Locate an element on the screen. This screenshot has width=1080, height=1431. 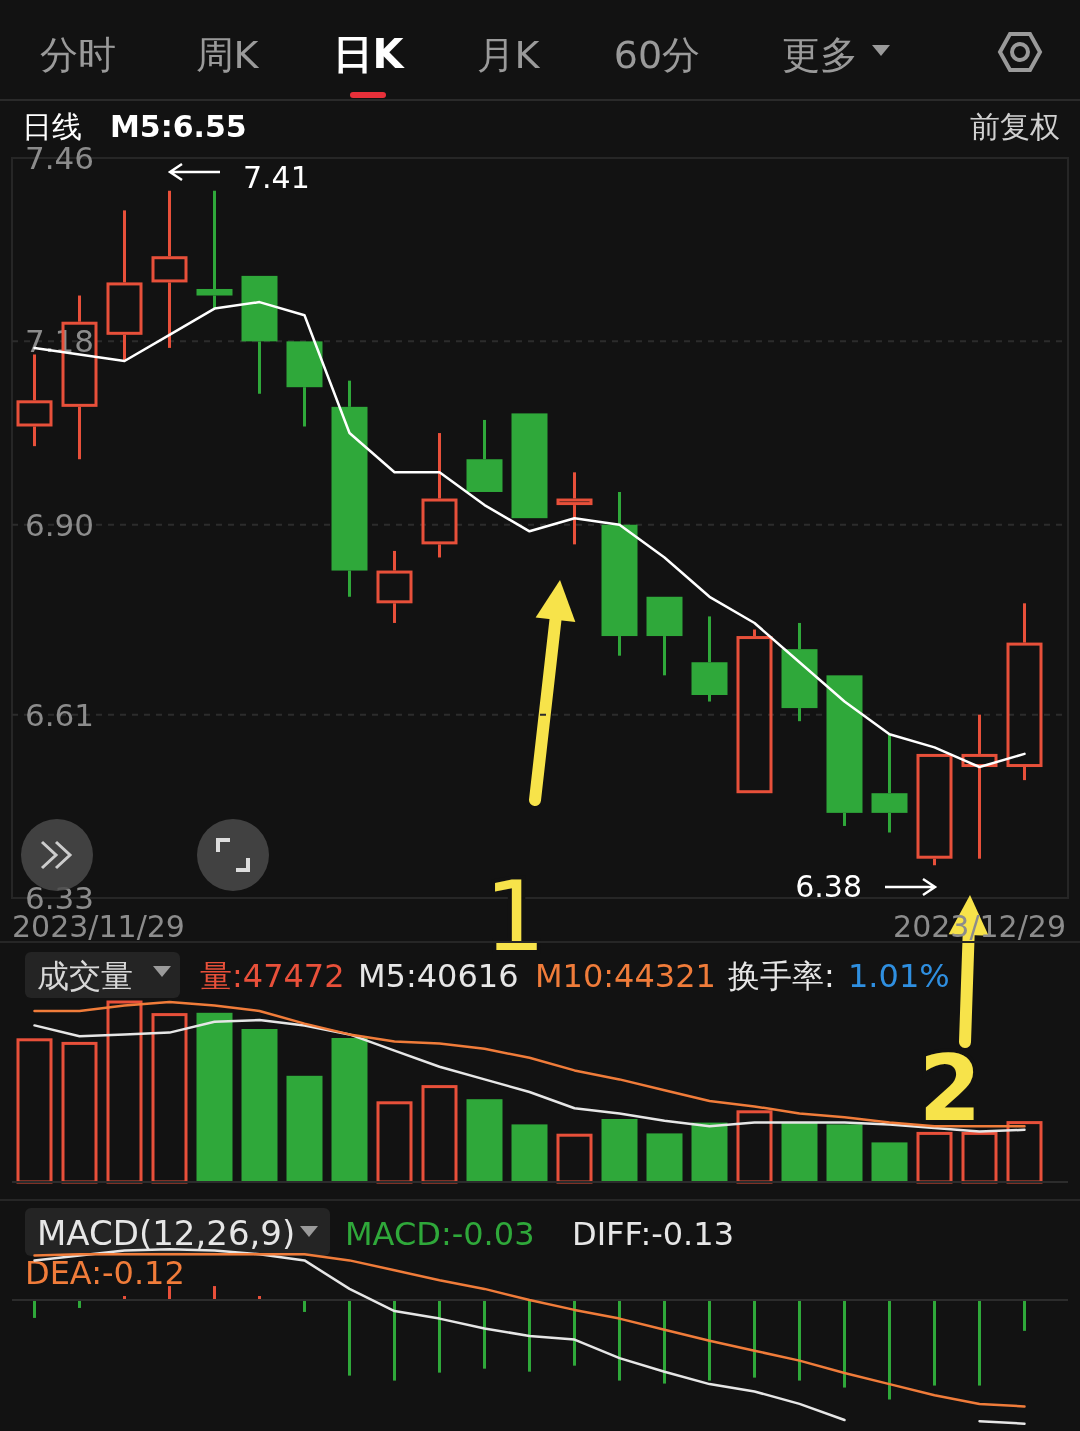
text: M10:44321 is located at coordinates (625, 976).